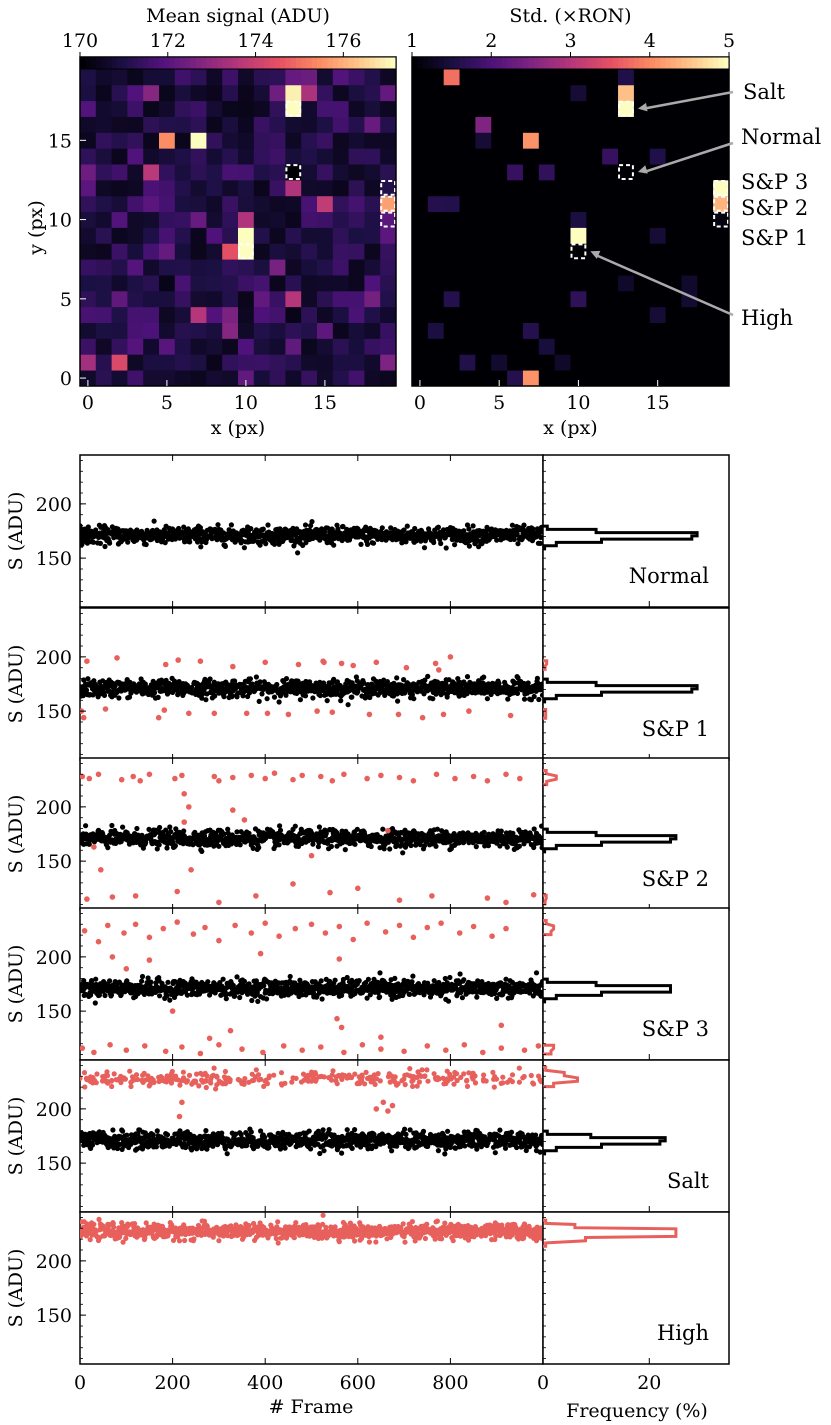 This screenshot has height=1425, width=831. What do you see at coordinates (578, 403) in the screenshot?
I see `x-tick-label: 10` at bounding box center [578, 403].